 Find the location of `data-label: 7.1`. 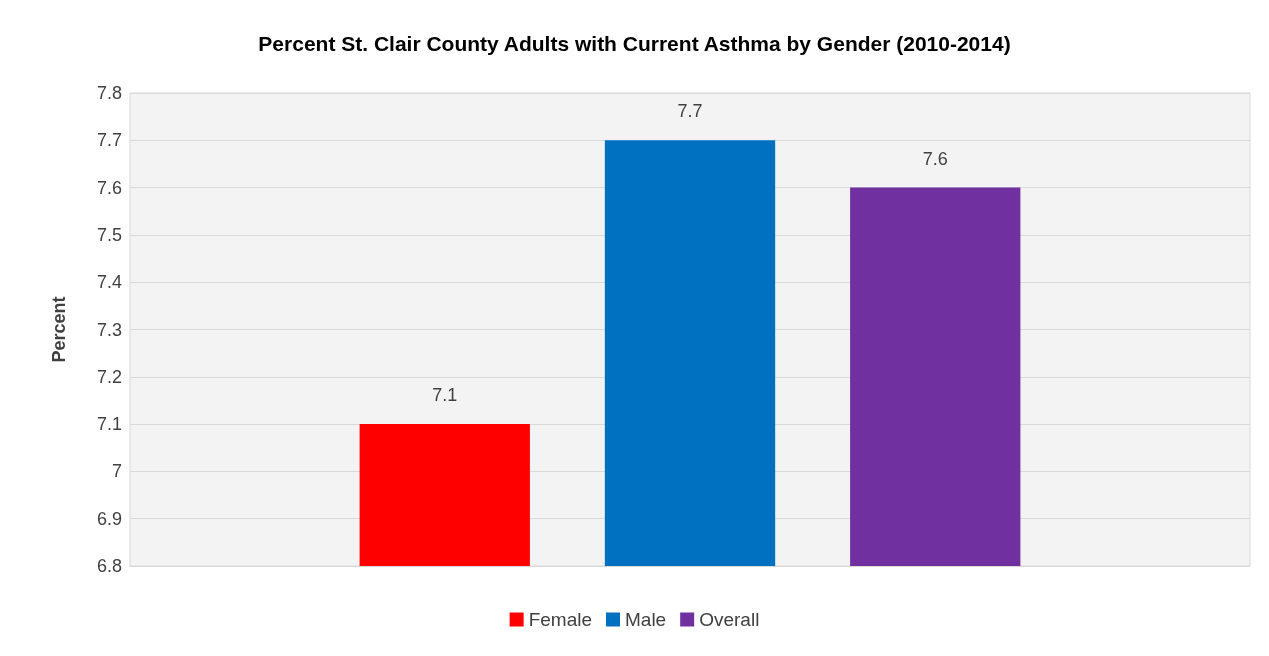

data-label: 7.1 is located at coordinates (445, 395).